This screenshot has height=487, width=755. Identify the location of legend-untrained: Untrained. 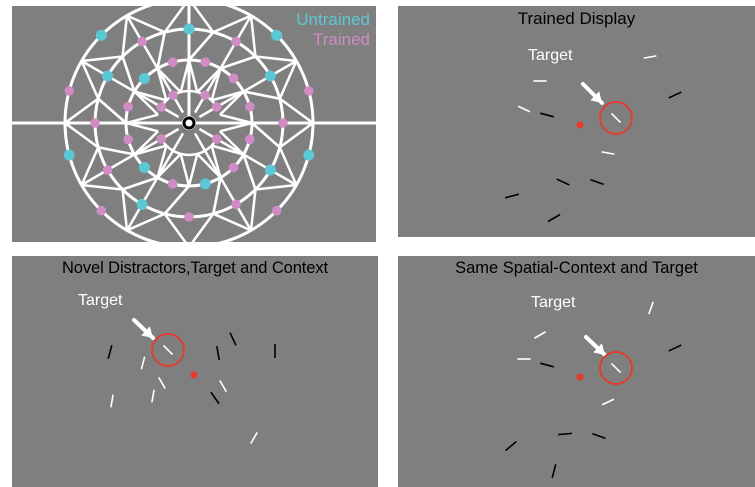
(333, 19).